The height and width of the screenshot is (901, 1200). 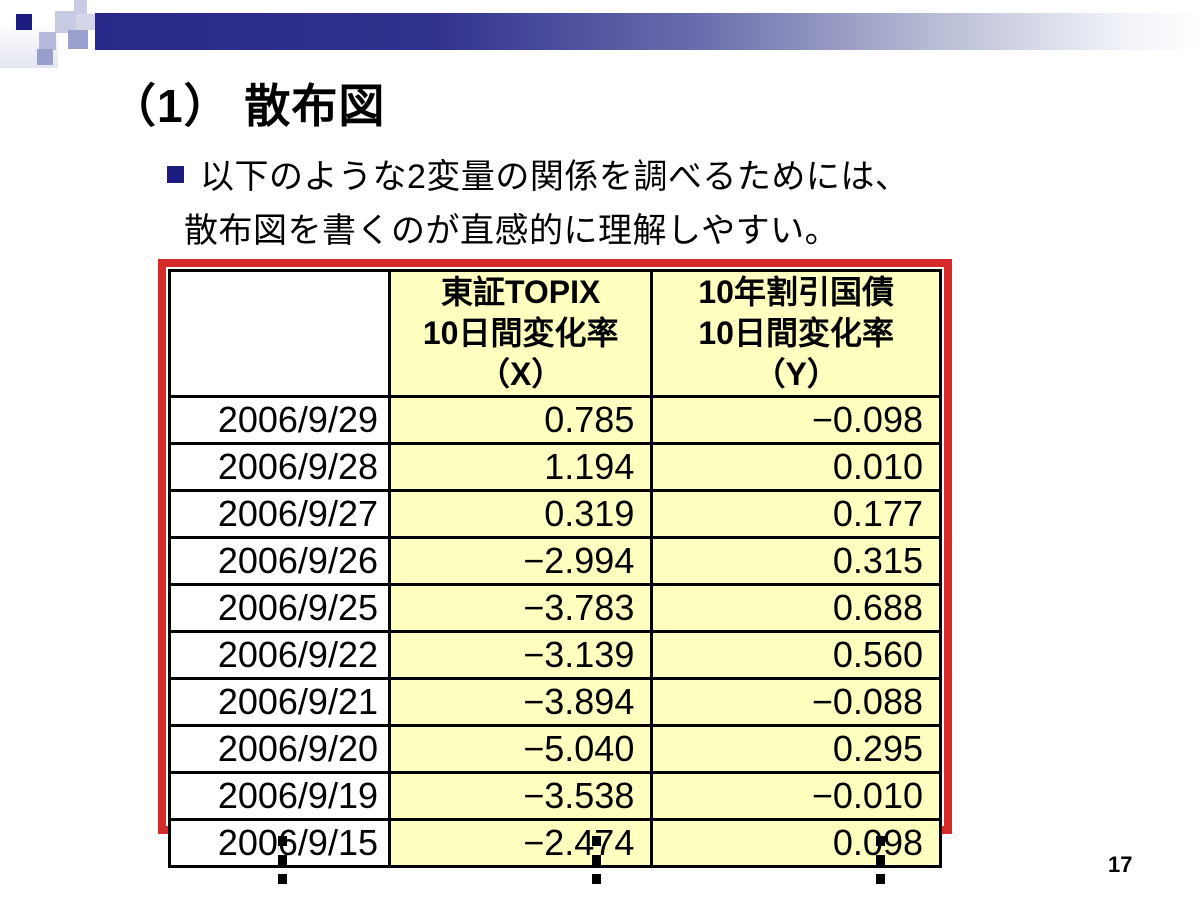 I want to click on x-value-cell: −2.474, so click(x=520, y=843).